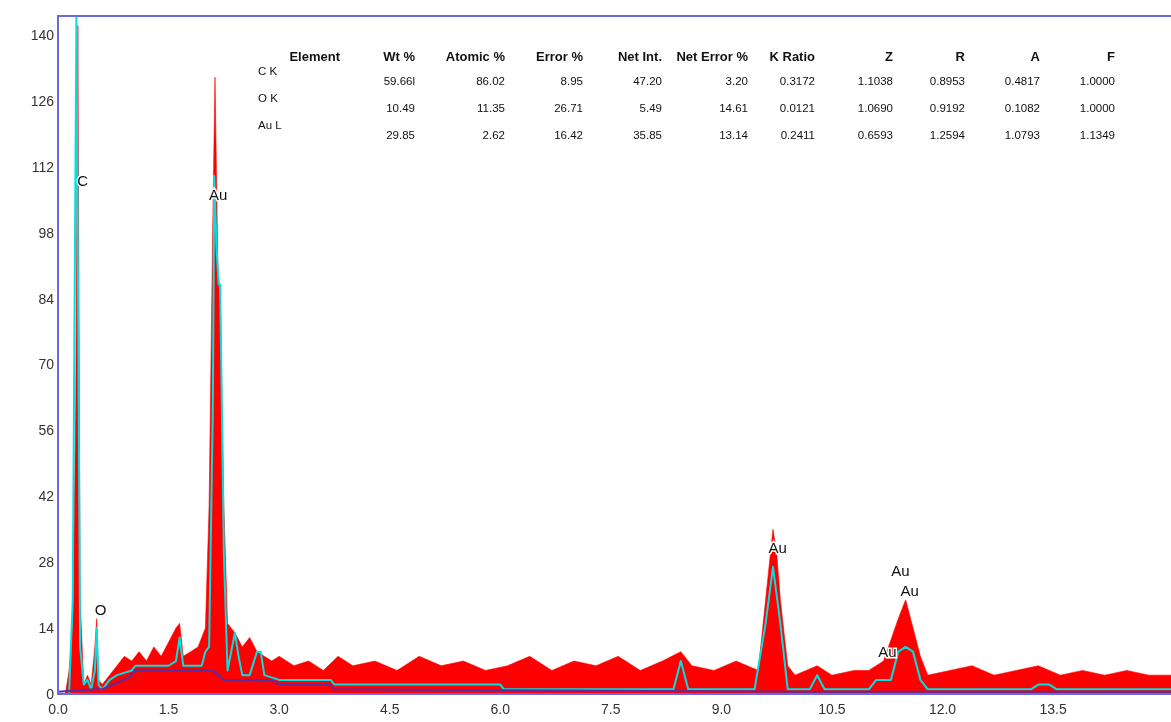 This screenshot has height=722, width=1171. I want to click on annotation: 3.20, so click(736, 81).